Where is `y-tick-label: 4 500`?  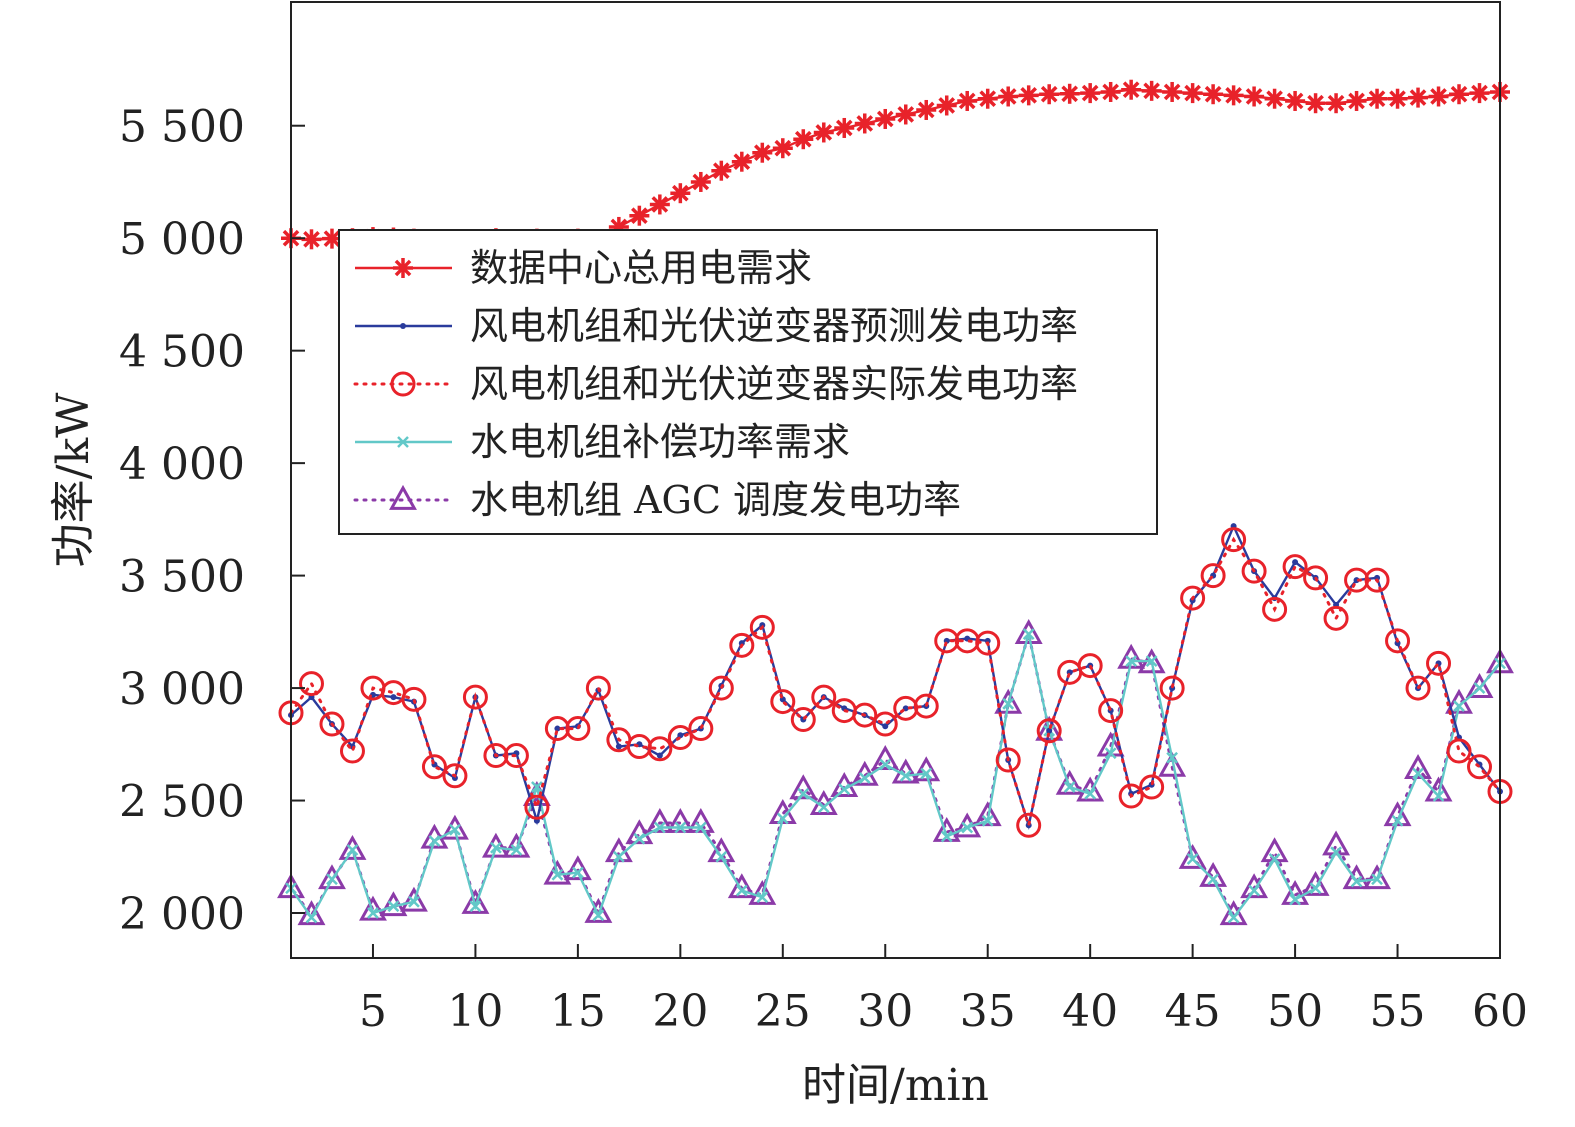 y-tick-label: 4 500 is located at coordinates (182, 352).